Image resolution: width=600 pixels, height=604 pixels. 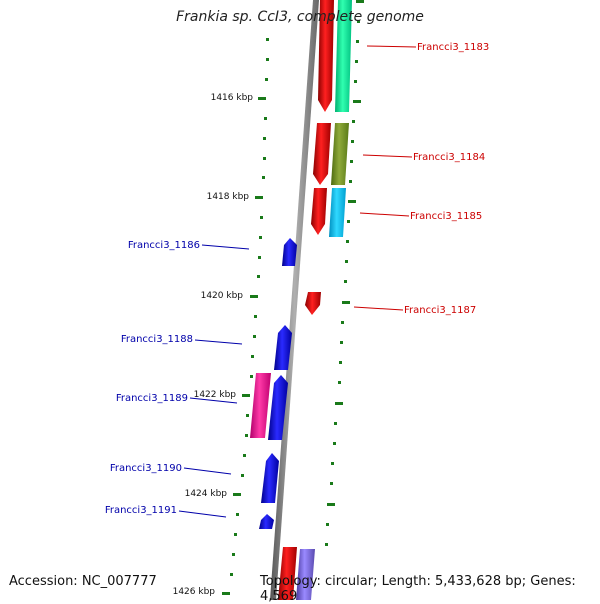 What do you see at coordinates (344, 273) in the screenshot?
I see `outer-scale-ticks` at bounding box center [344, 273].